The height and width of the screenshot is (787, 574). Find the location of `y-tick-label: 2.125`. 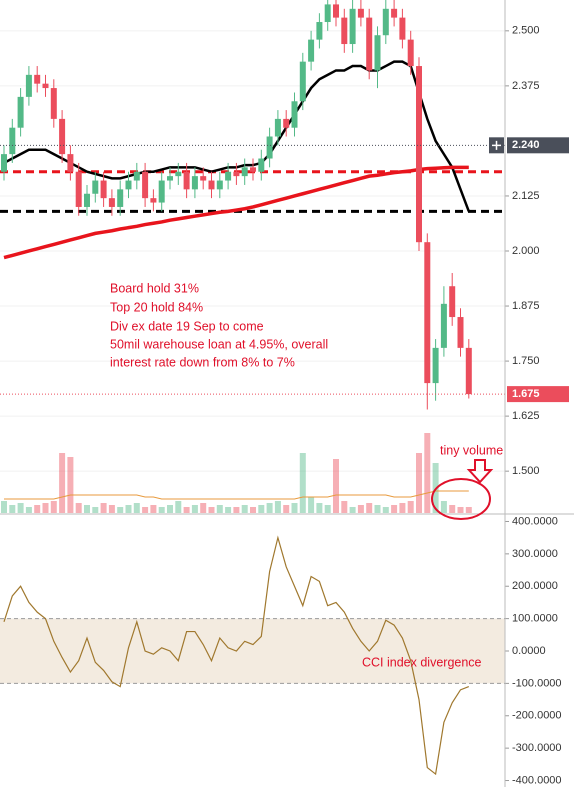

y-tick-label: 2.125 is located at coordinates (526, 196).